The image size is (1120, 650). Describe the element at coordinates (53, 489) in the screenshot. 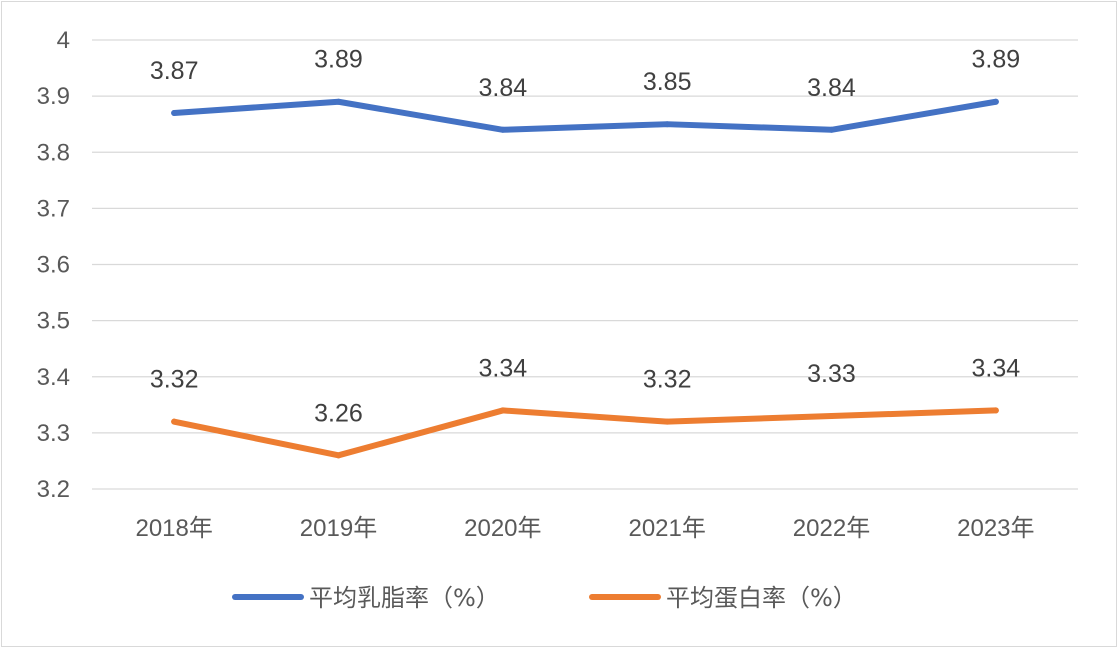

I see `y-tick-label: 3.2` at that location.